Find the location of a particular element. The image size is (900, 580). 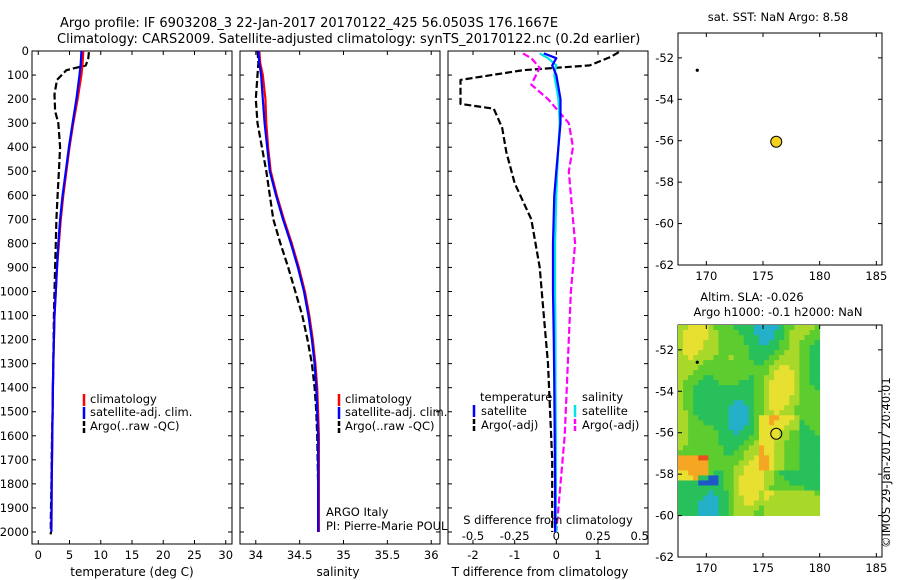

t-difference-label: T difference from climatology is located at coordinates (540, 572).